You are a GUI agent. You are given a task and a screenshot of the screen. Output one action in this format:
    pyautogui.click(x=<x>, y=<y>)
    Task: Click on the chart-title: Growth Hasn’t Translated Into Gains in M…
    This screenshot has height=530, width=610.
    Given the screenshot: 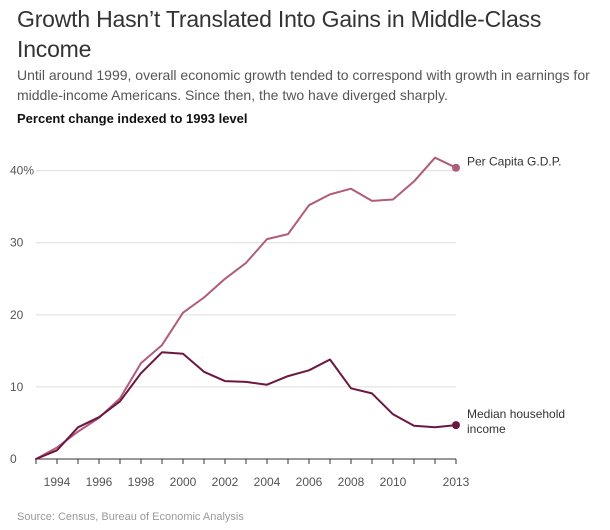 What is the action you would take?
    pyautogui.click(x=279, y=34)
    